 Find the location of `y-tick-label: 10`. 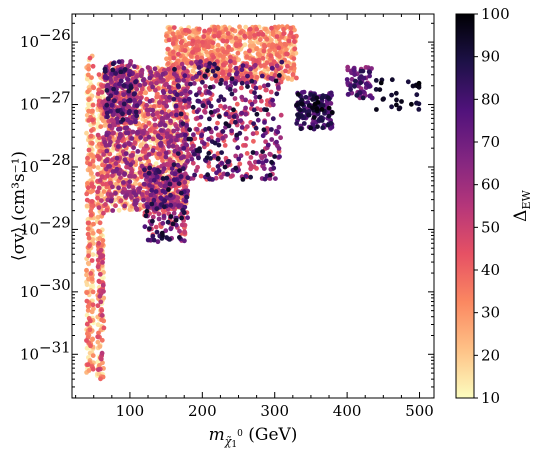

y-tick-label: 10 is located at coordinates (29, 105).